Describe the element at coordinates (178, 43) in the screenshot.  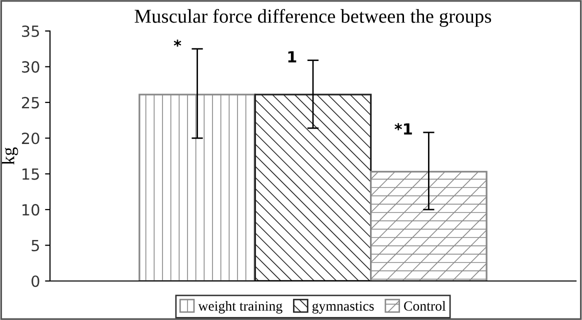
I see `annotation: *` at that location.